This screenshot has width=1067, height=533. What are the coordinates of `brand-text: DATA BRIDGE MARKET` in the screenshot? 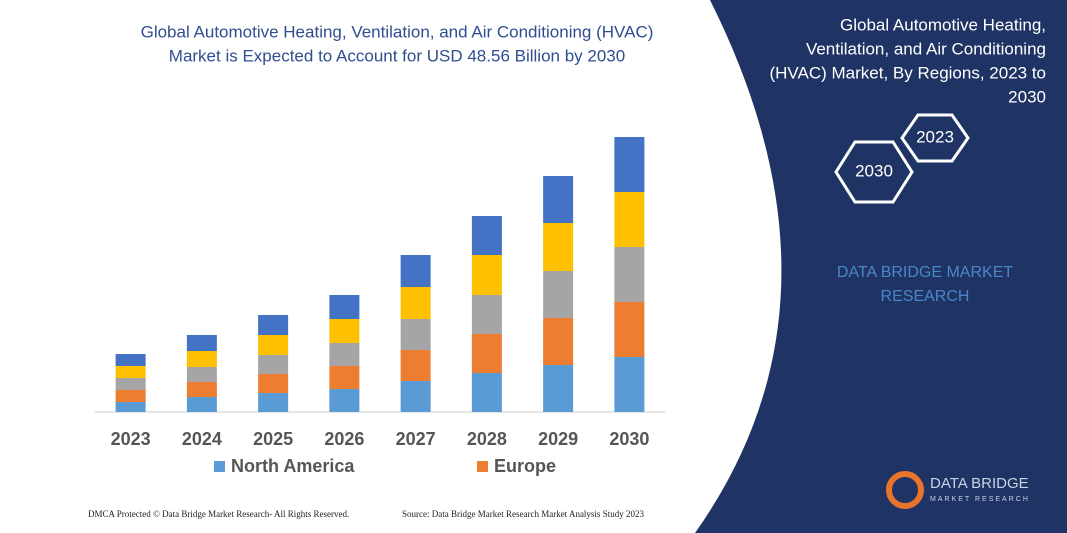 It's located at (925, 272).